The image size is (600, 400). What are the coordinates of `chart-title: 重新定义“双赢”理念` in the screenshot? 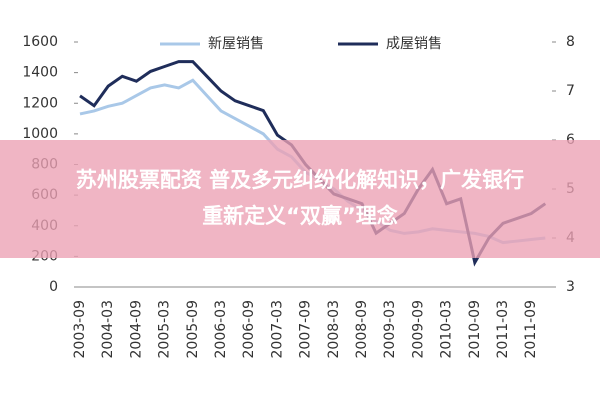 It's located at (300, 216).